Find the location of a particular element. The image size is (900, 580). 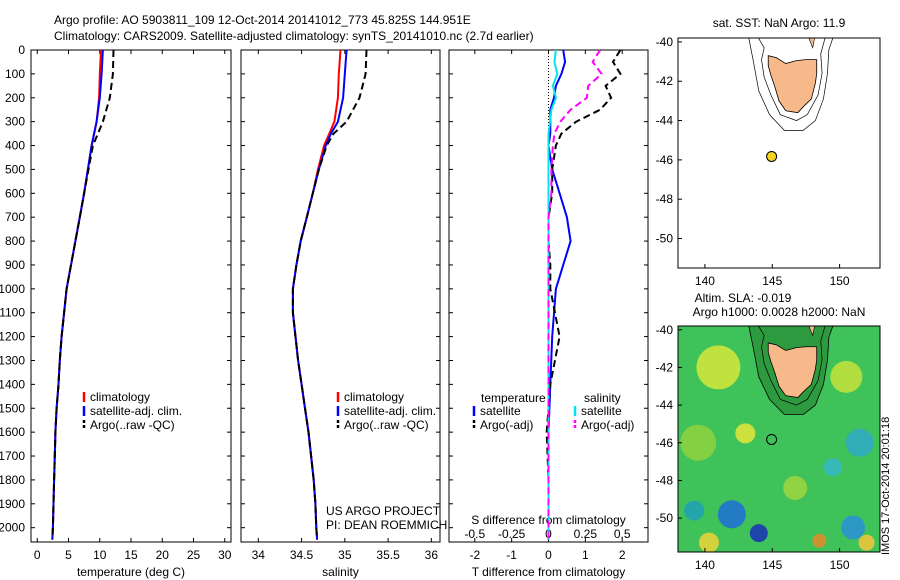

depth-tick-label: 2000 is located at coordinates (12, 528).